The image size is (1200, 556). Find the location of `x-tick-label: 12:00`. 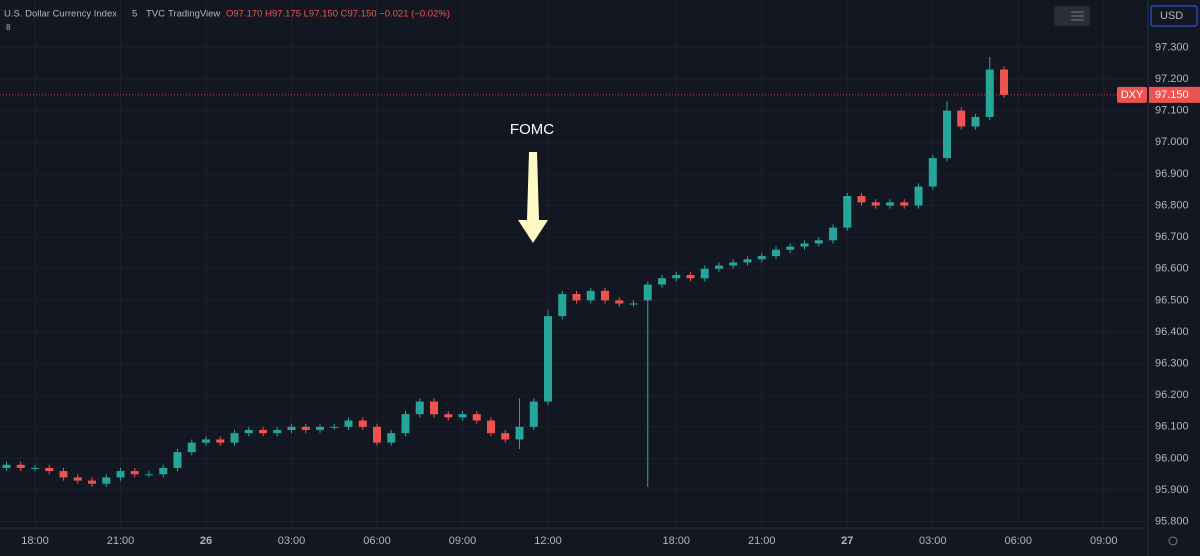

x-tick-label: 12:00 is located at coordinates (548, 541).